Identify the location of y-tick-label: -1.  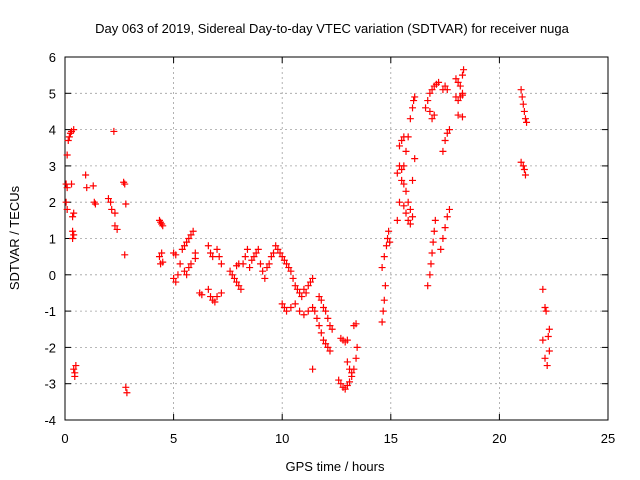
(50, 311).